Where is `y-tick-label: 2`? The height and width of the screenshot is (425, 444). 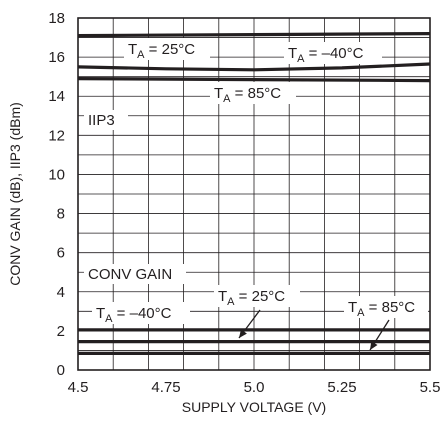 y-tick-label: 2 is located at coordinates (61, 331).